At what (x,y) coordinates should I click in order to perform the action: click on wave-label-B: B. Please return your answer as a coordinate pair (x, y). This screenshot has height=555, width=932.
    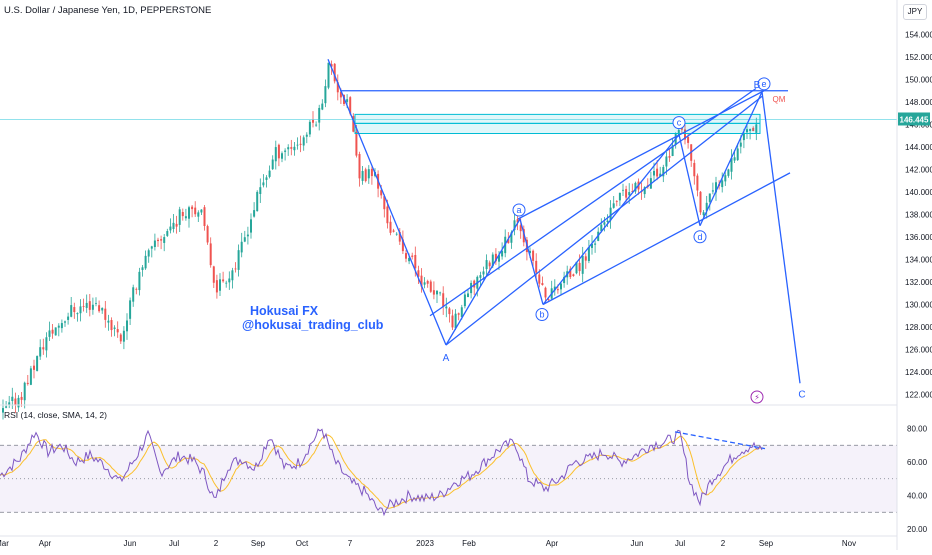
    Looking at the image, I should click on (757, 85).